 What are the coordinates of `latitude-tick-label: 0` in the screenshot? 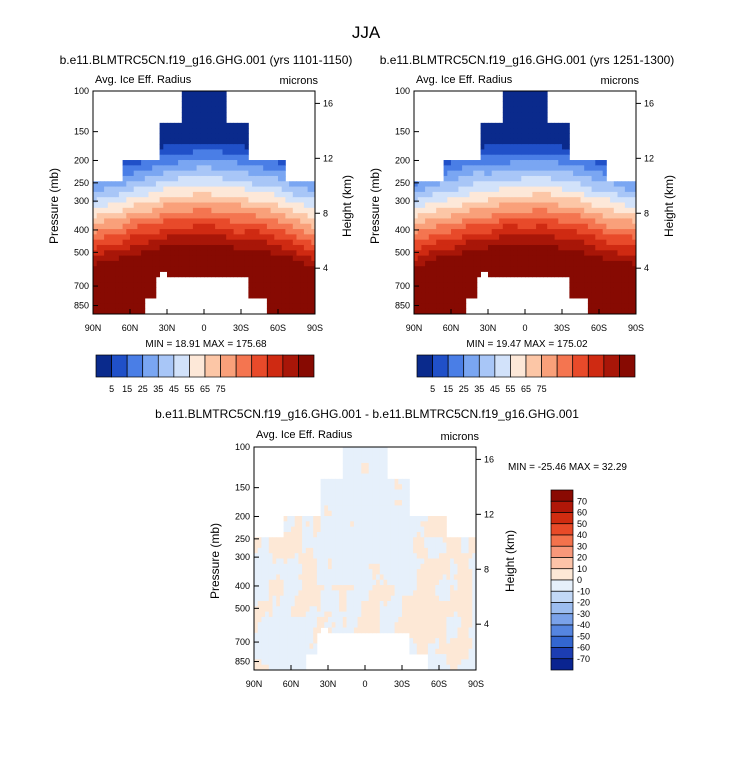 It's located at (203, 328).